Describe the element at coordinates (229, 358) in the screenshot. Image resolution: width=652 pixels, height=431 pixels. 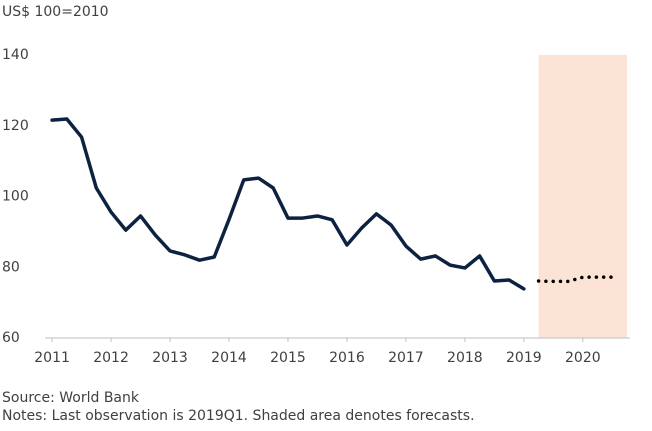
I see `x-tick-label: 2014` at that location.